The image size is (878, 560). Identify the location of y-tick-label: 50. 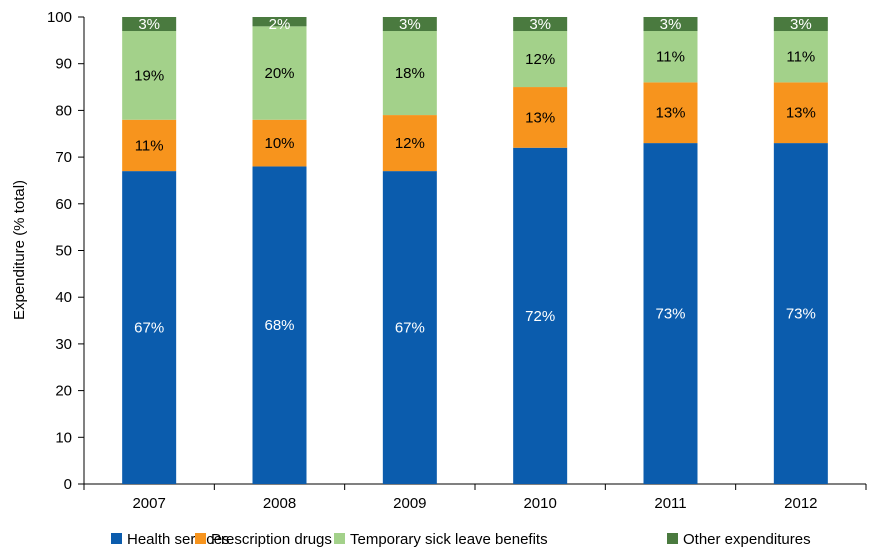
(63, 251).